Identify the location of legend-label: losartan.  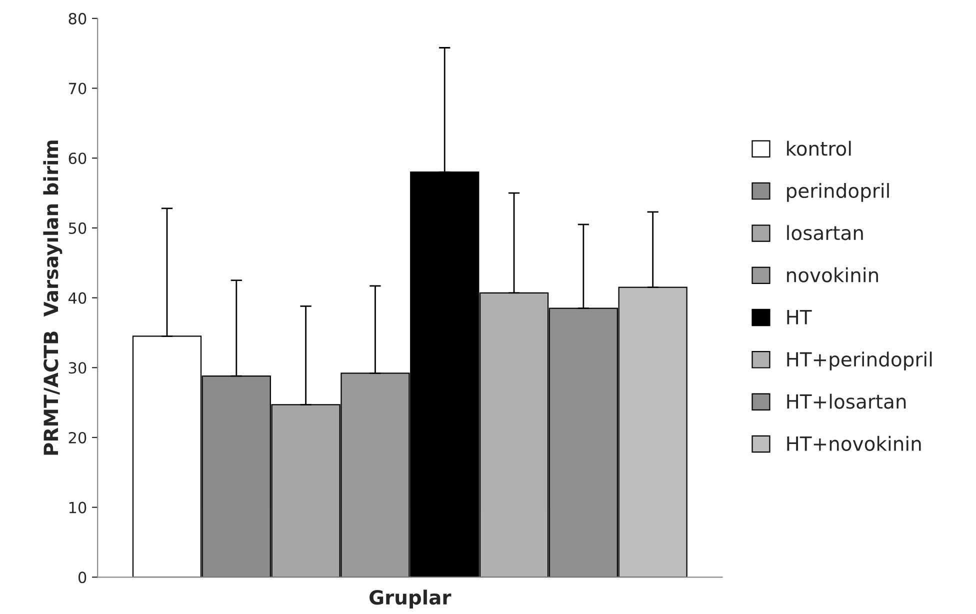
(825, 232).